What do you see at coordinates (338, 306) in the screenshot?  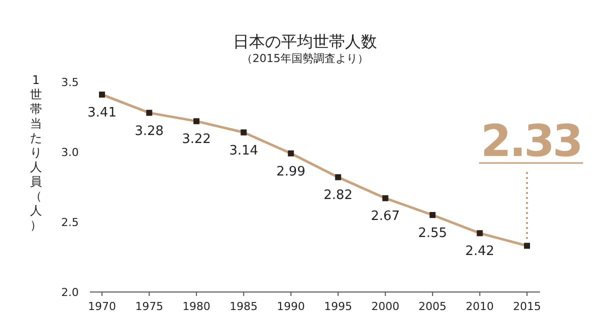 I see `x-tick-label: 1995` at bounding box center [338, 306].